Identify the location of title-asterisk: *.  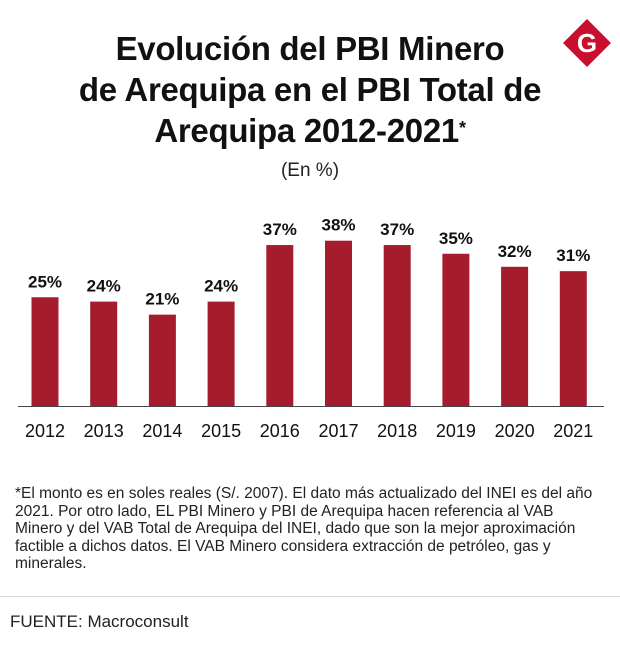
(462, 128).